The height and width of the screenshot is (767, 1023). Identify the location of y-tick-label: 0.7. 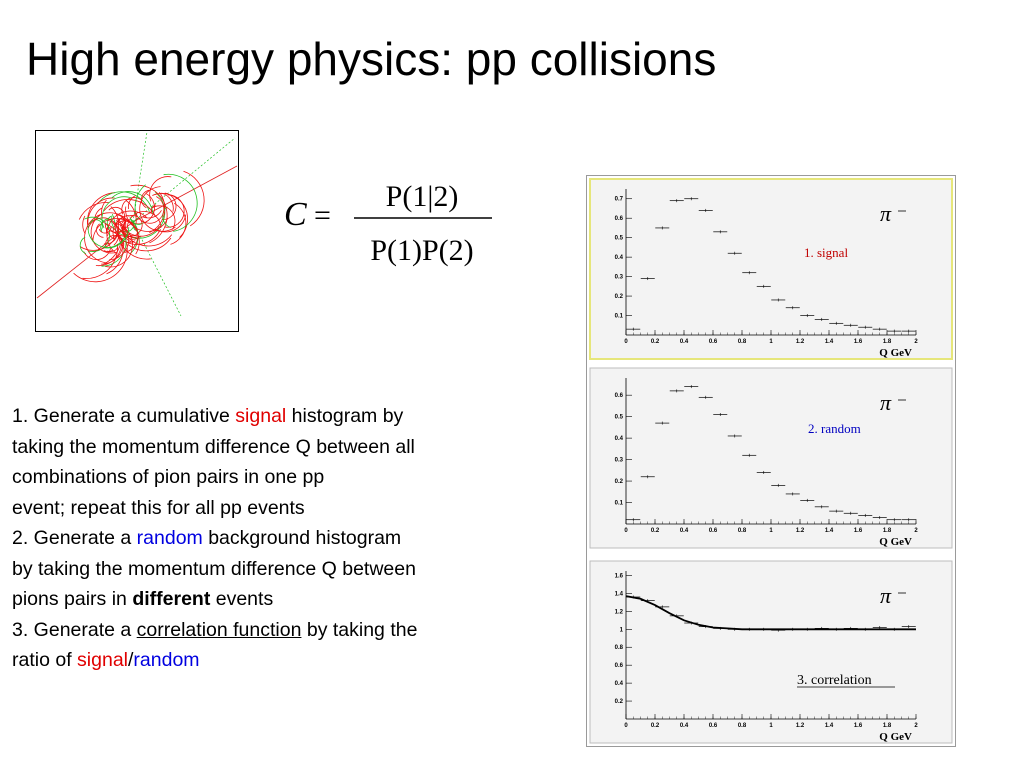
(619, 200).